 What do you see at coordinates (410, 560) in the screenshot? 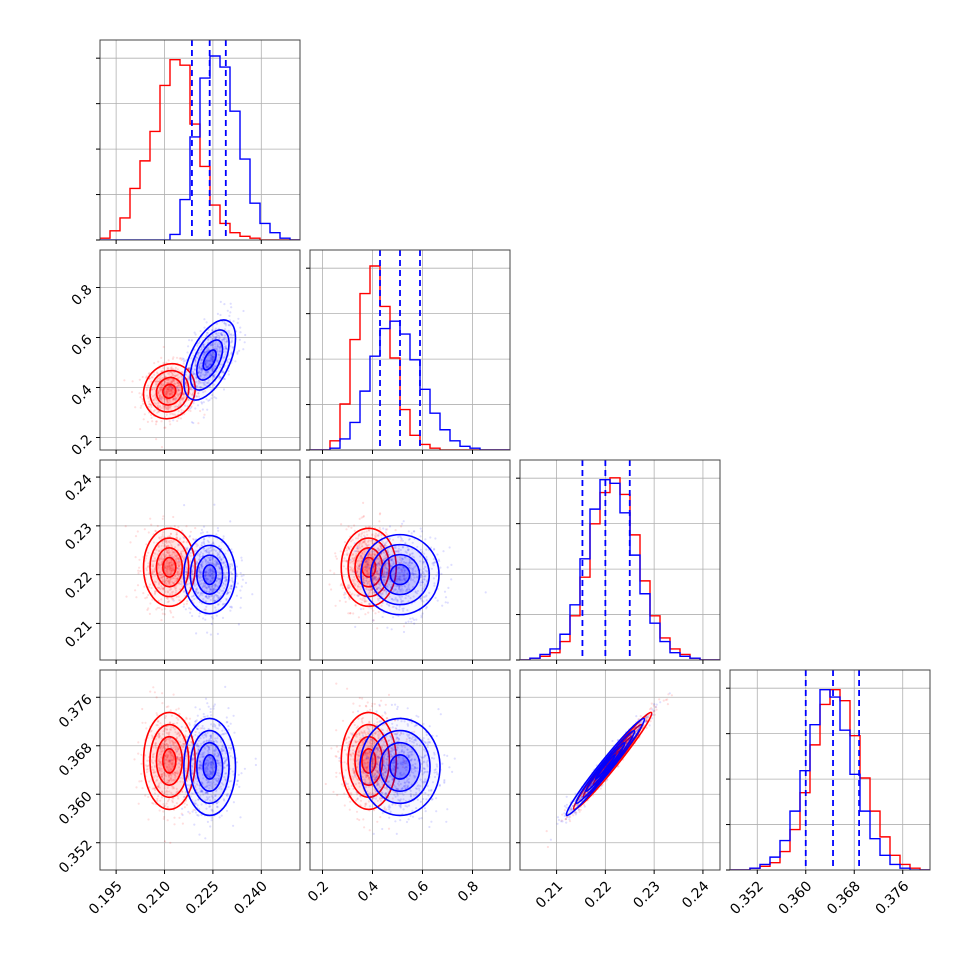
I see `panel-frame` at bounding box center [410, 560].